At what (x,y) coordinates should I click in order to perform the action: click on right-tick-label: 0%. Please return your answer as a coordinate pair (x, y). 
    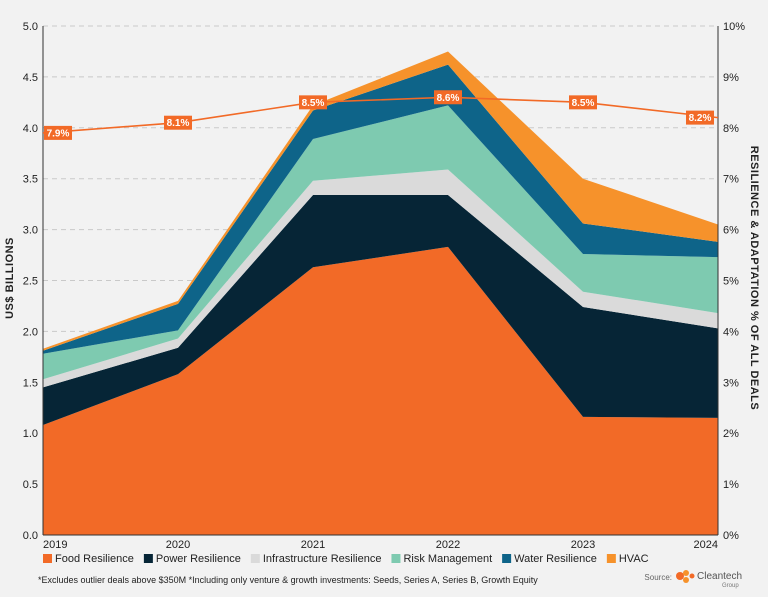
    Looking at the image, I should click on (731, 536).